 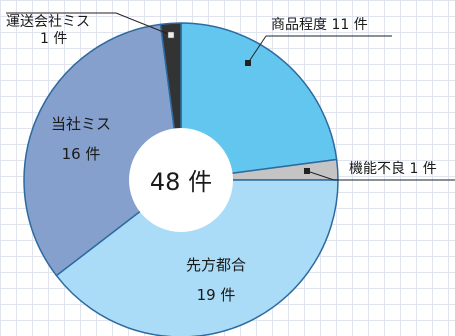 I want to click on marker-unsou, so click(x=171, y=35).